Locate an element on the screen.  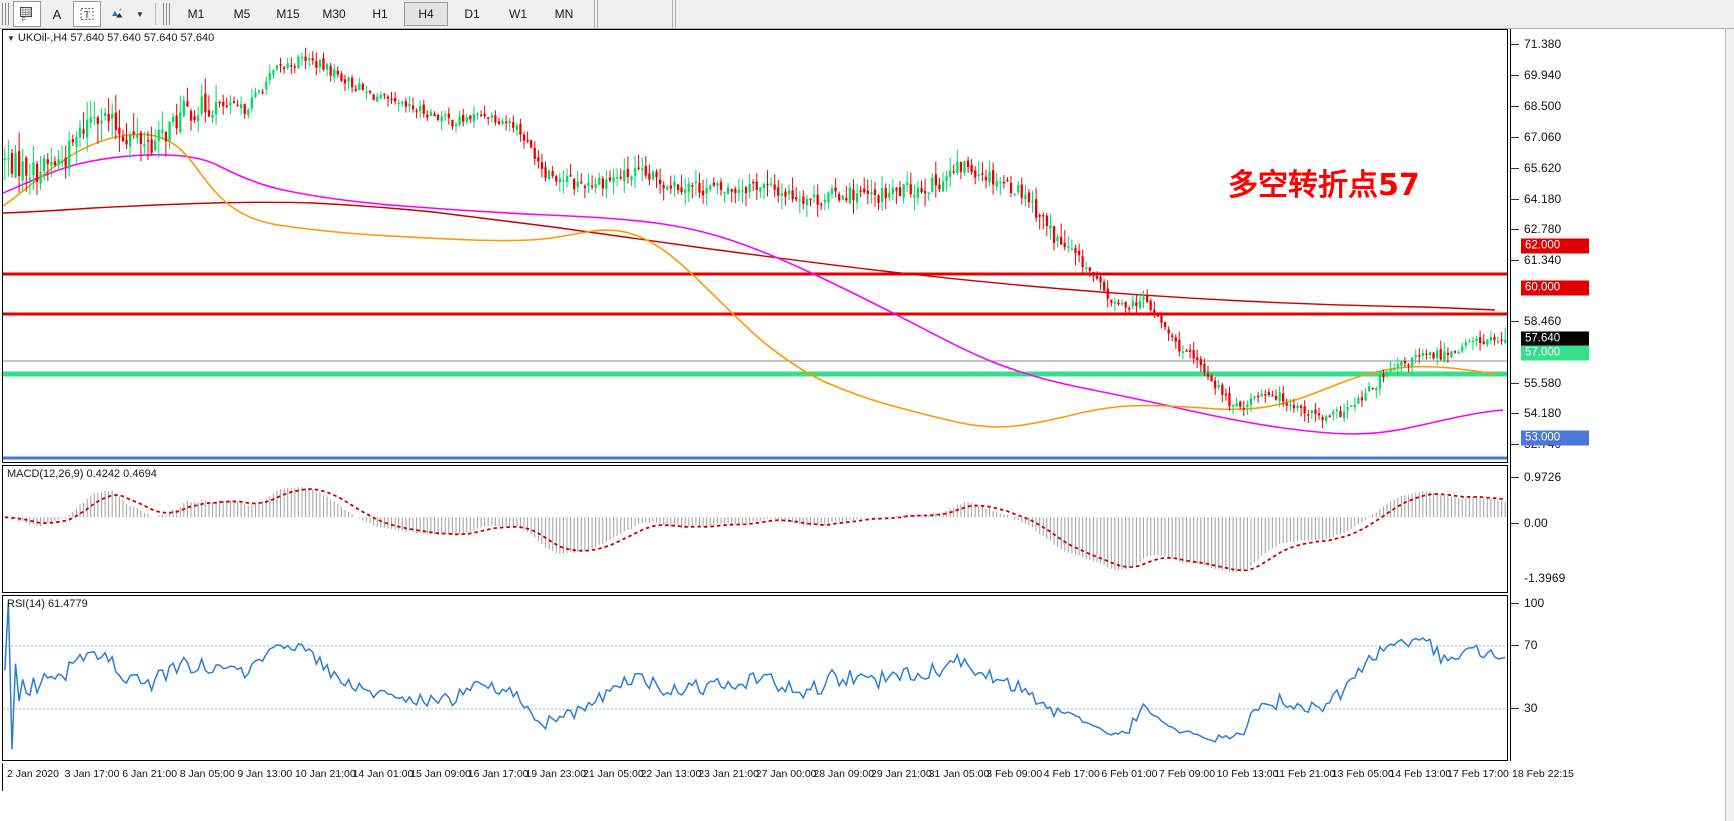
time-label: 31 Jan 05:00 is located at coordinates (959, 774).